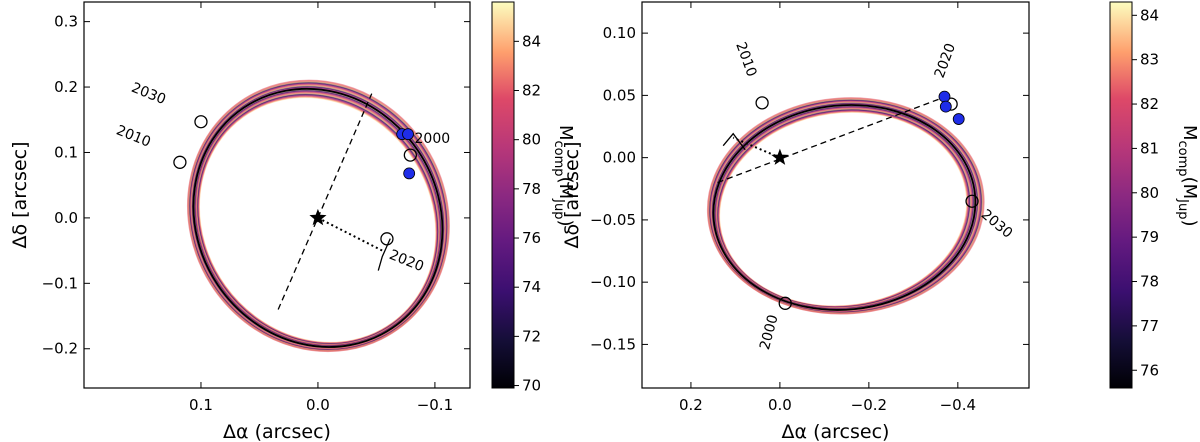 This screenshot has height=442, width=1200. I want to click on epoch-label: 2000, so click(769, 332).